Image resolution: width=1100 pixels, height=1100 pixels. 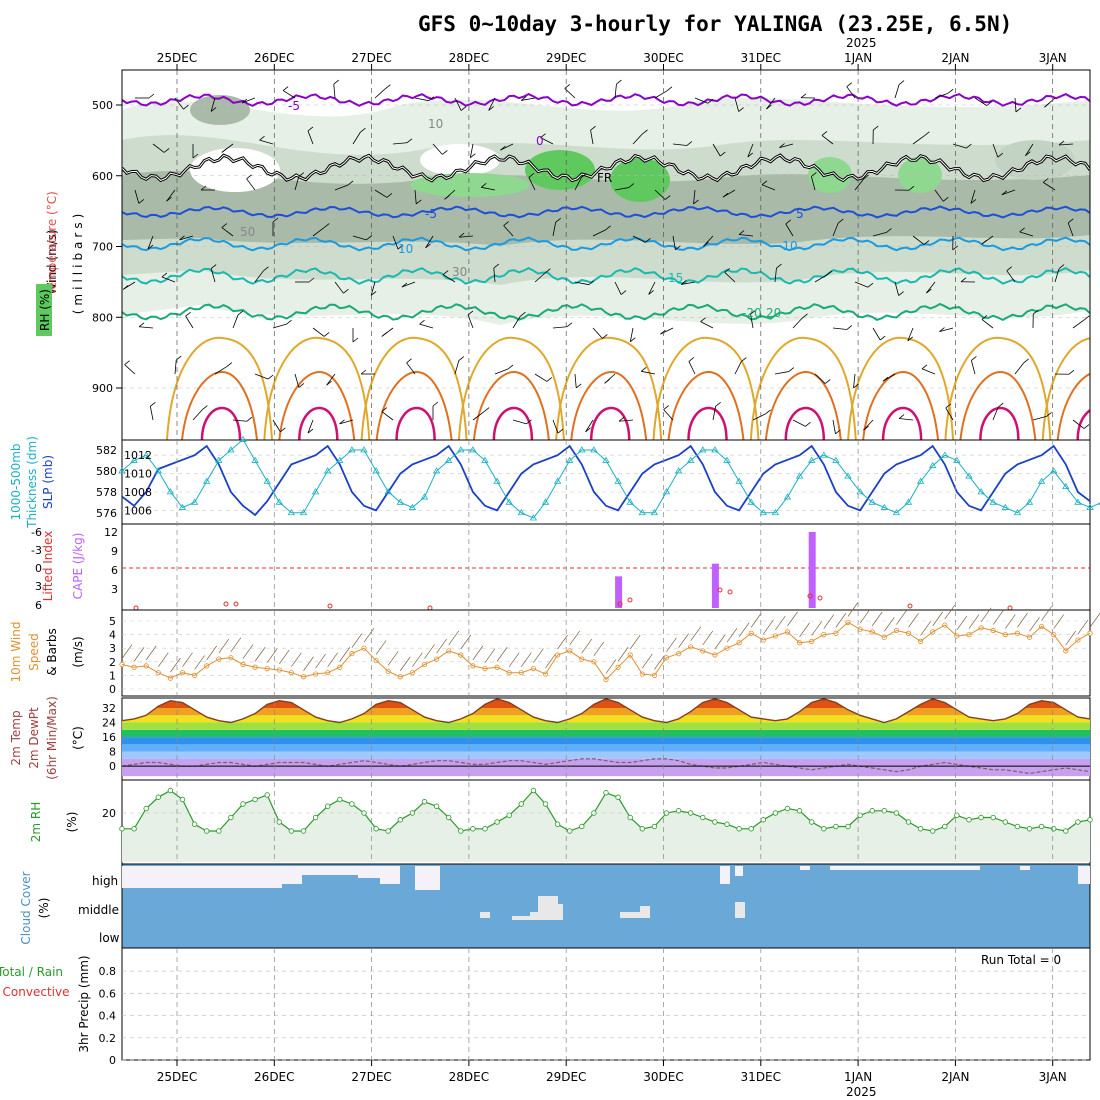 I want to click on pressure-tick-label: 900, so click(x=102, y=388).